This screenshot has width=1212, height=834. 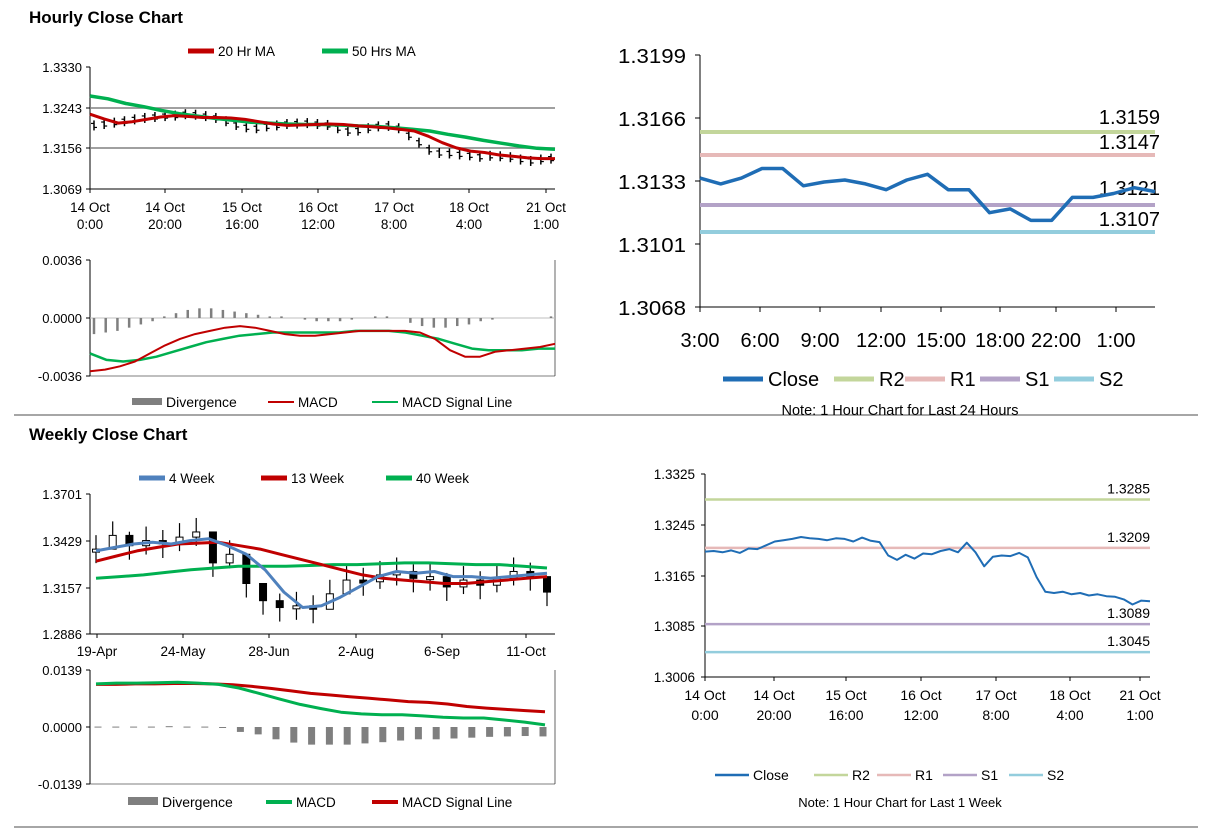 What do you see at coordinates (526, 651) in the screenshot?
I see `x-tick-label: 11-Oct` at bounding box center [526, 651].